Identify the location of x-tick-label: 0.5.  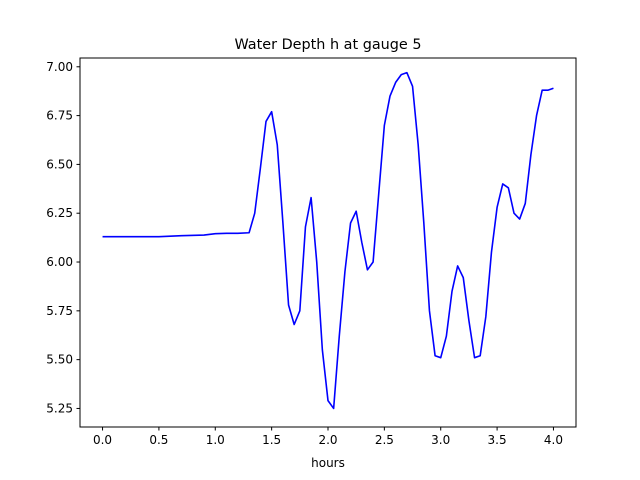
(158, 440).